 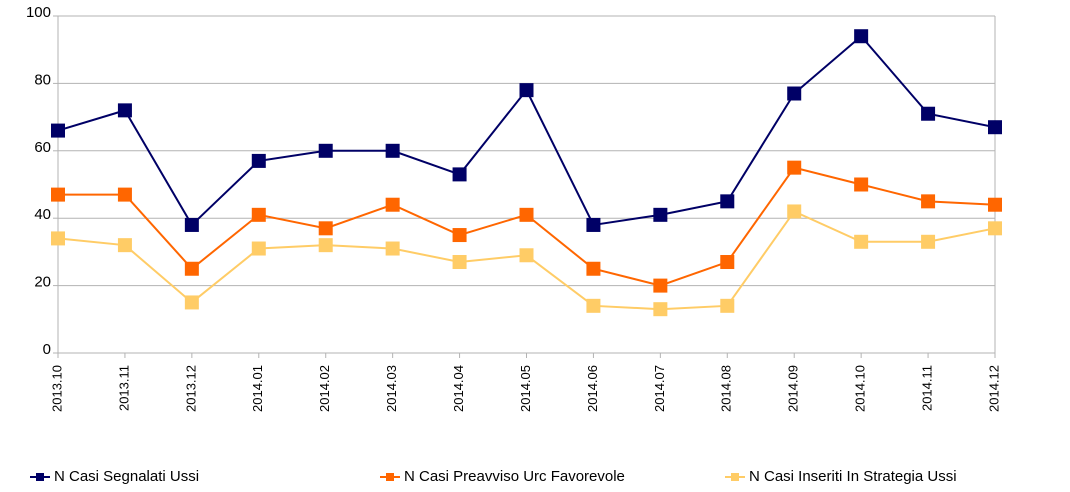 What do you see at coordinates (659, 388) in the screenshot?
I see `x-tick-label: 2014.07` at bounding box center [659, 388].